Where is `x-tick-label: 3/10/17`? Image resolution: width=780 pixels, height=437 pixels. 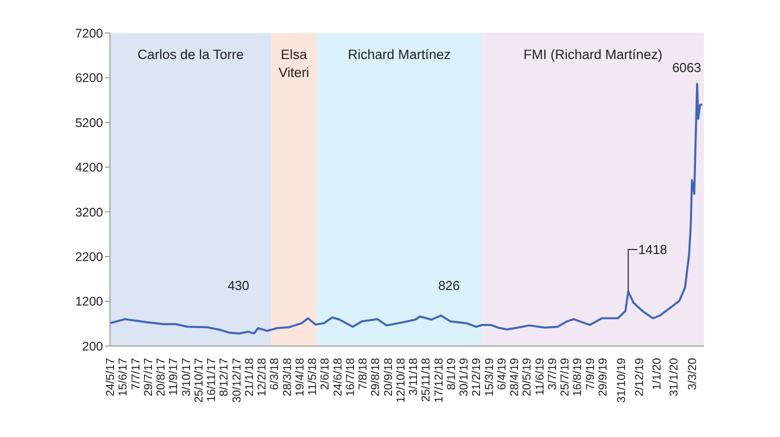
x-tick-label: 3/10/17 is located at coordinates (186, 377).